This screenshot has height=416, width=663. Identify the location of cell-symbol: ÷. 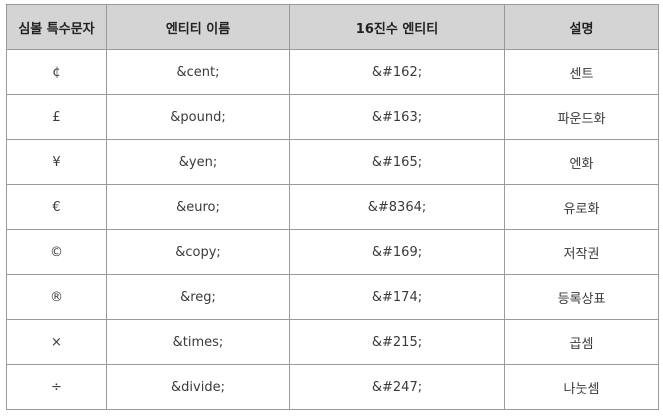
(56, 387).